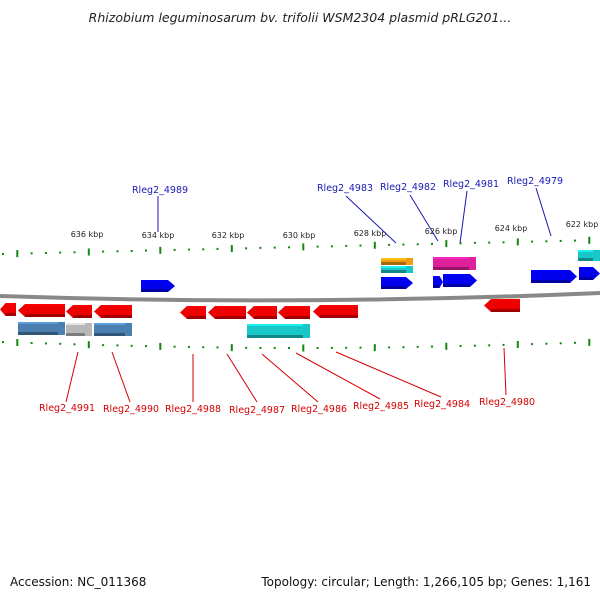 Image resolution: width=600 pixels, height=600 pixels. Describe the element at coordinates (257, 410) in the screenshot. I see `gene-label-bottom: Rleg2_4987` at that location.